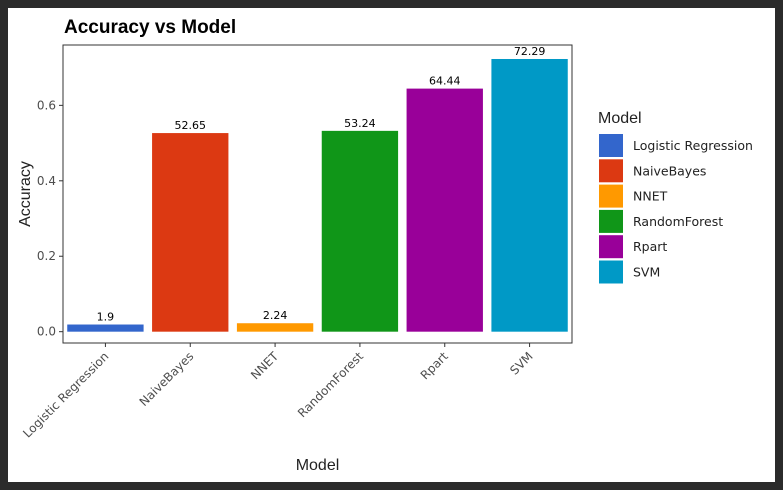 The image size is (783, 490). What do you see at coordinates (46, 105) in the screenshot?
I see `y-tick-label: 0.6` at bounding box center [46, 105].